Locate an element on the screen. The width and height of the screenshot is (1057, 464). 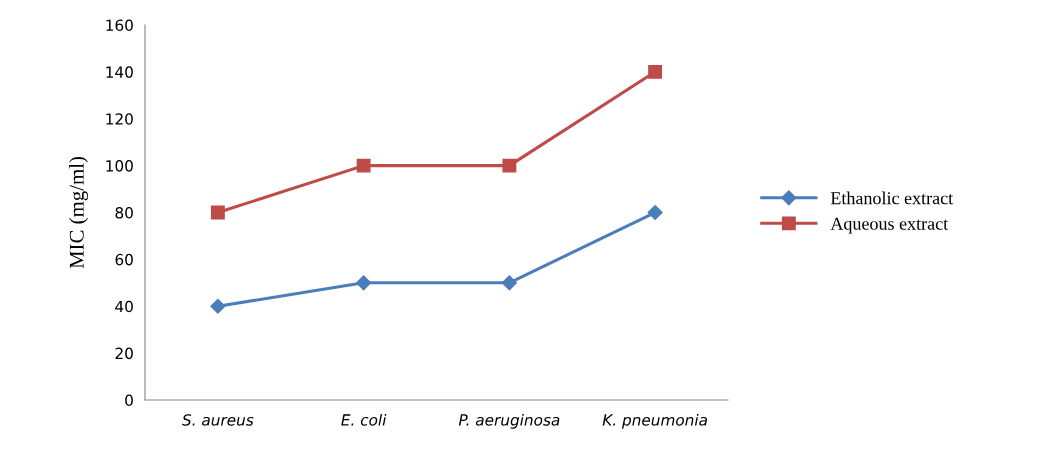
y-tick-label: 100 is located at coordinates (119, 166).